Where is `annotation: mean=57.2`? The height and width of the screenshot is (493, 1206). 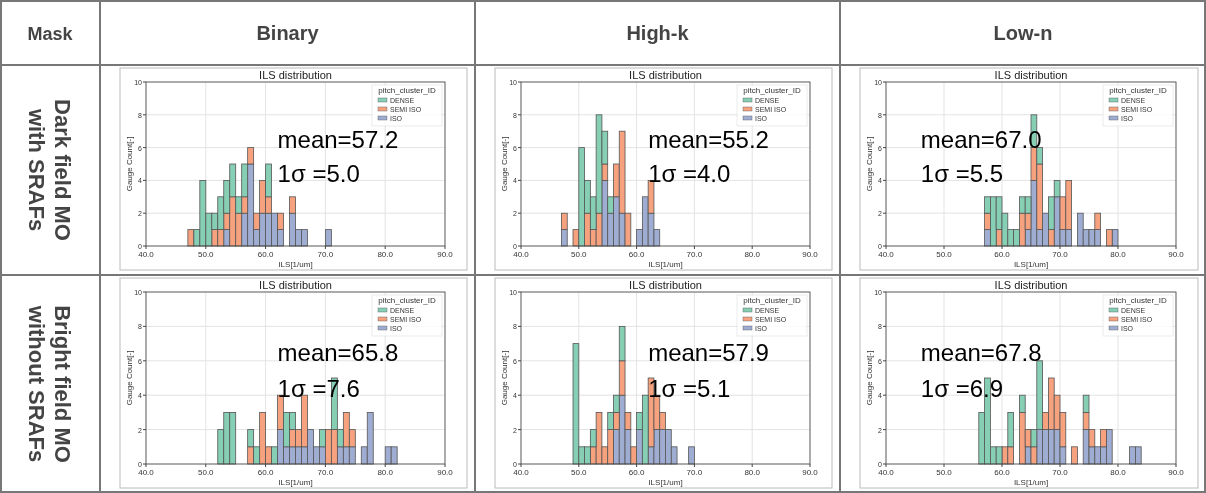
annotation: mean=57.2 is located at coordinates (338, 139).